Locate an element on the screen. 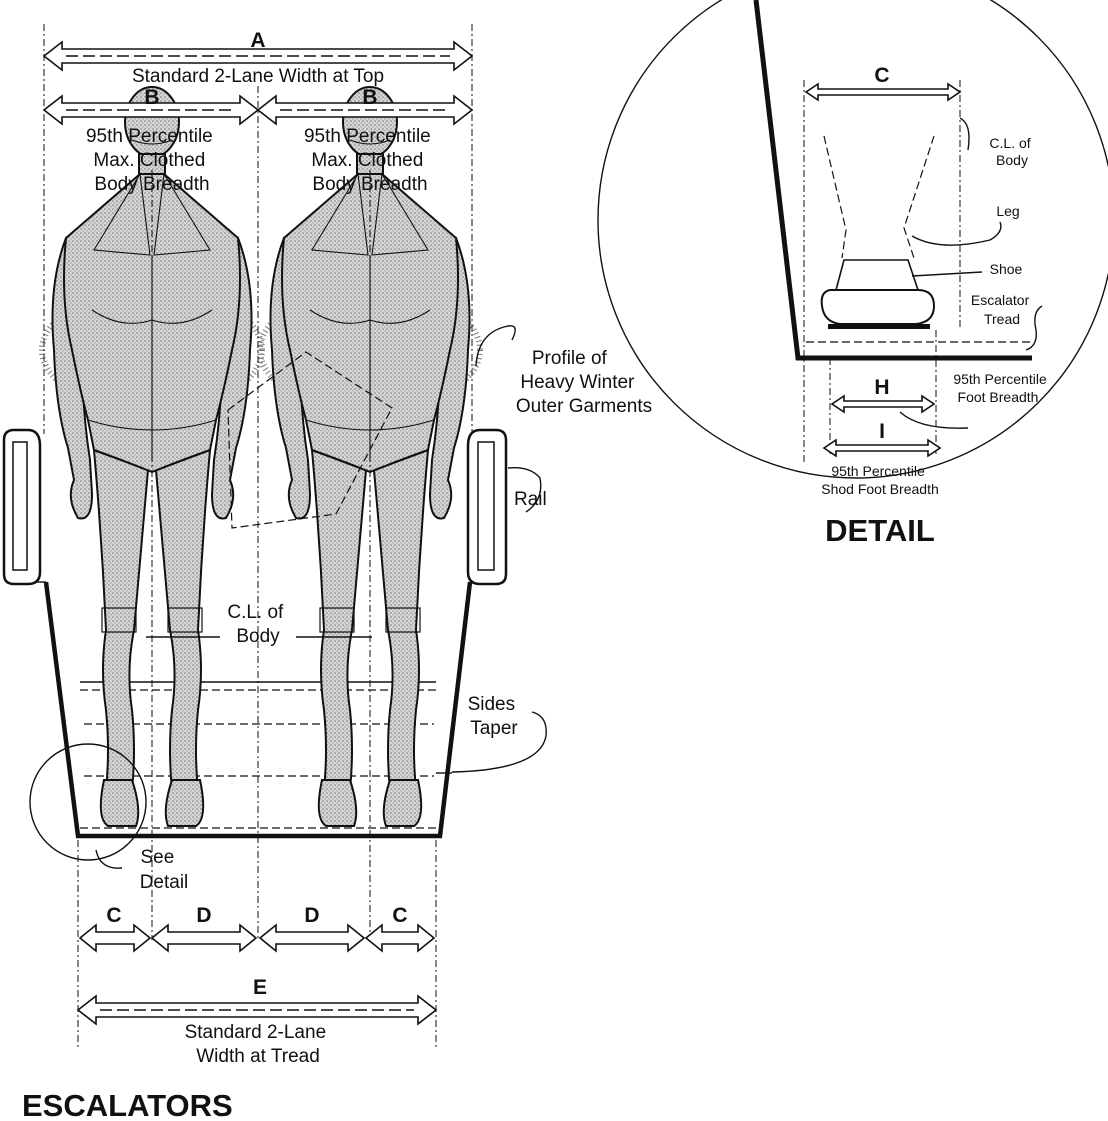 This screenshot has width=1108, height=1121. detail-dimension-h-label: 95th Percentile Foot Breadth is located at coordinates (1001, 388).